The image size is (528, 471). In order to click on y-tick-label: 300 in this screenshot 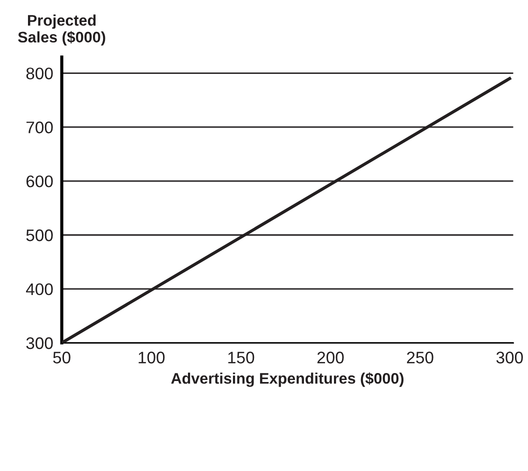, I will do `click(39, 343)`.